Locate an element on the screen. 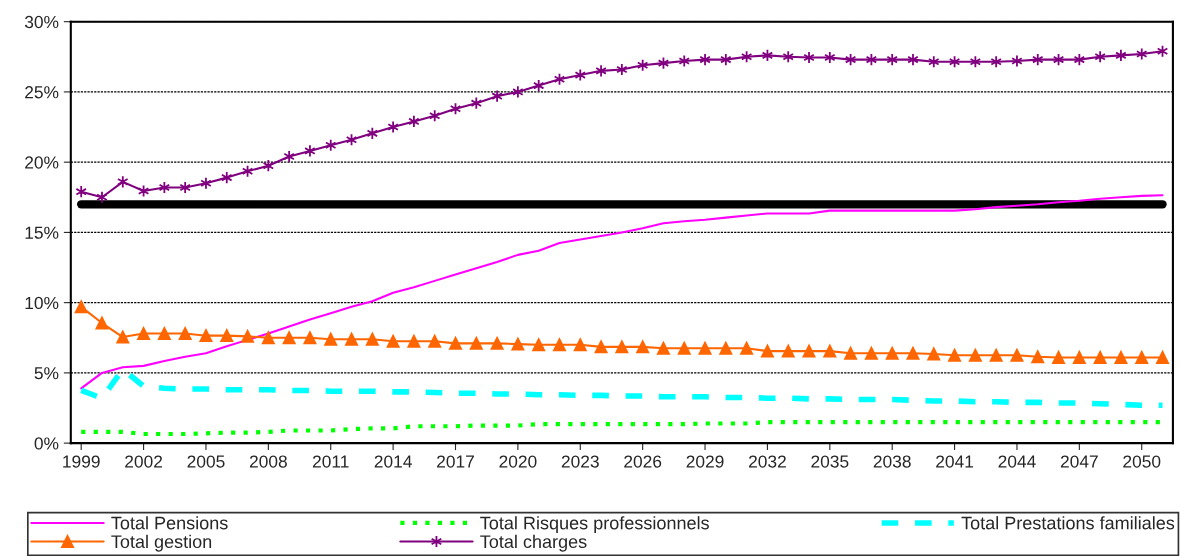 The image size is (1180, 556). y-tick-label: 5% is located at coordinates (46, 373).